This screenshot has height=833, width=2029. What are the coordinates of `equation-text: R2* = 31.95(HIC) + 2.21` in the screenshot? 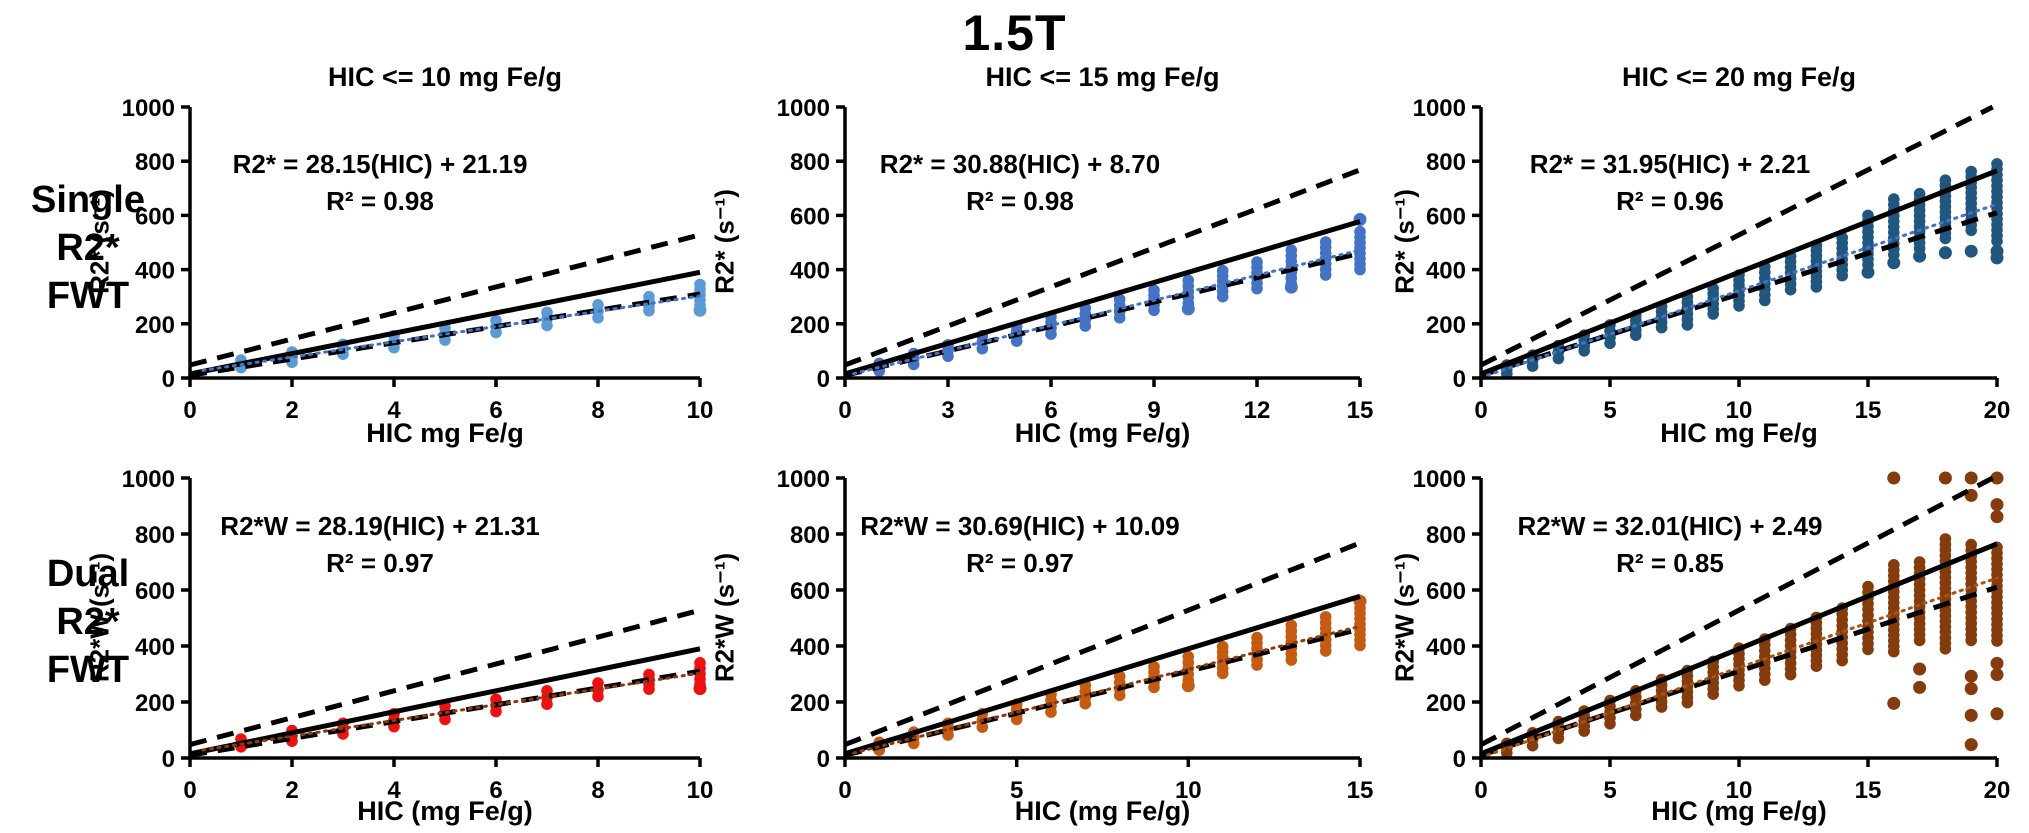 It's located at (1670, 164).